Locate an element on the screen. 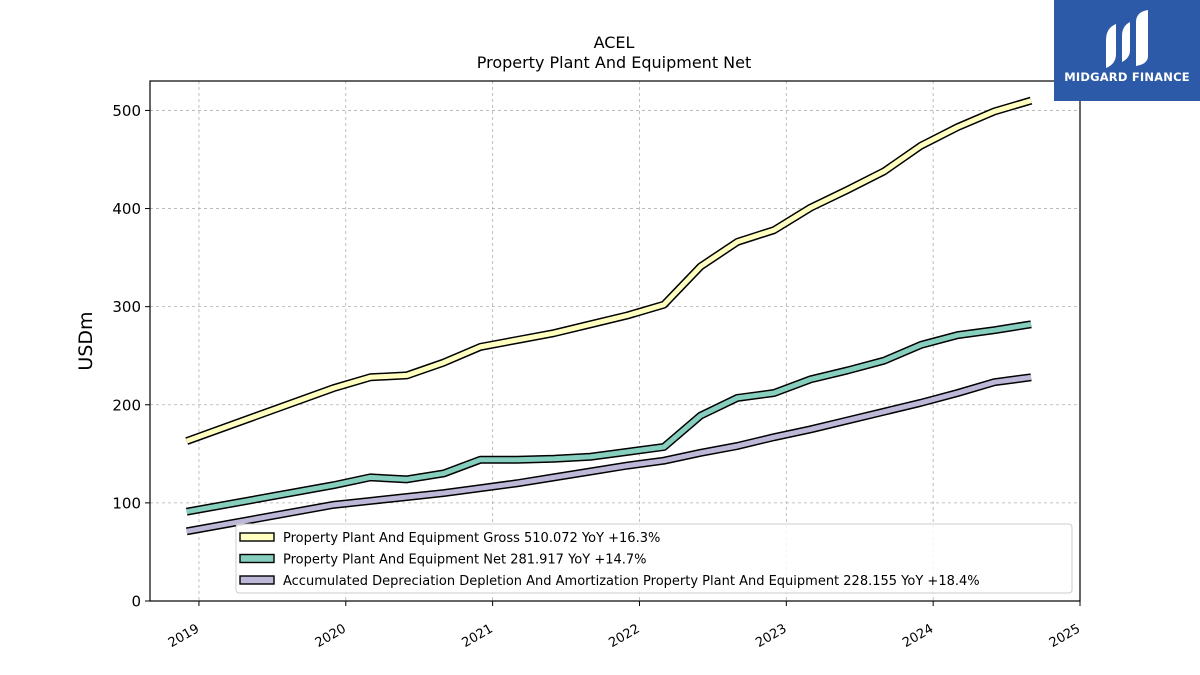  x-tick-label: 2024 is located at coordinates (918, 636).